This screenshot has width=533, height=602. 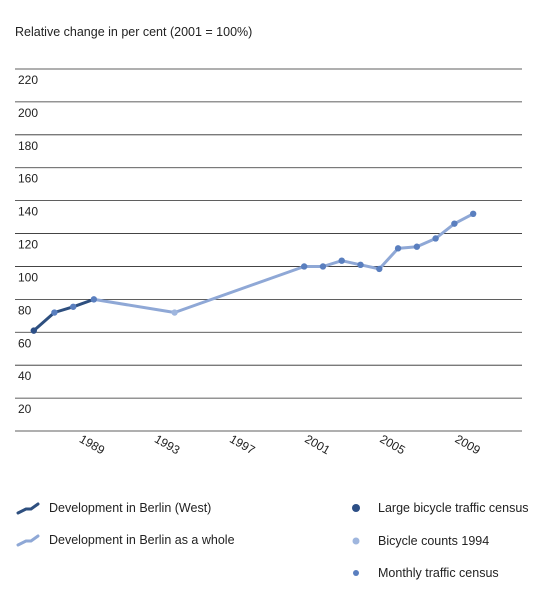 I want to click on legend-marker-label-1: Bicycle counts 1994, so click(x=433, y=541).